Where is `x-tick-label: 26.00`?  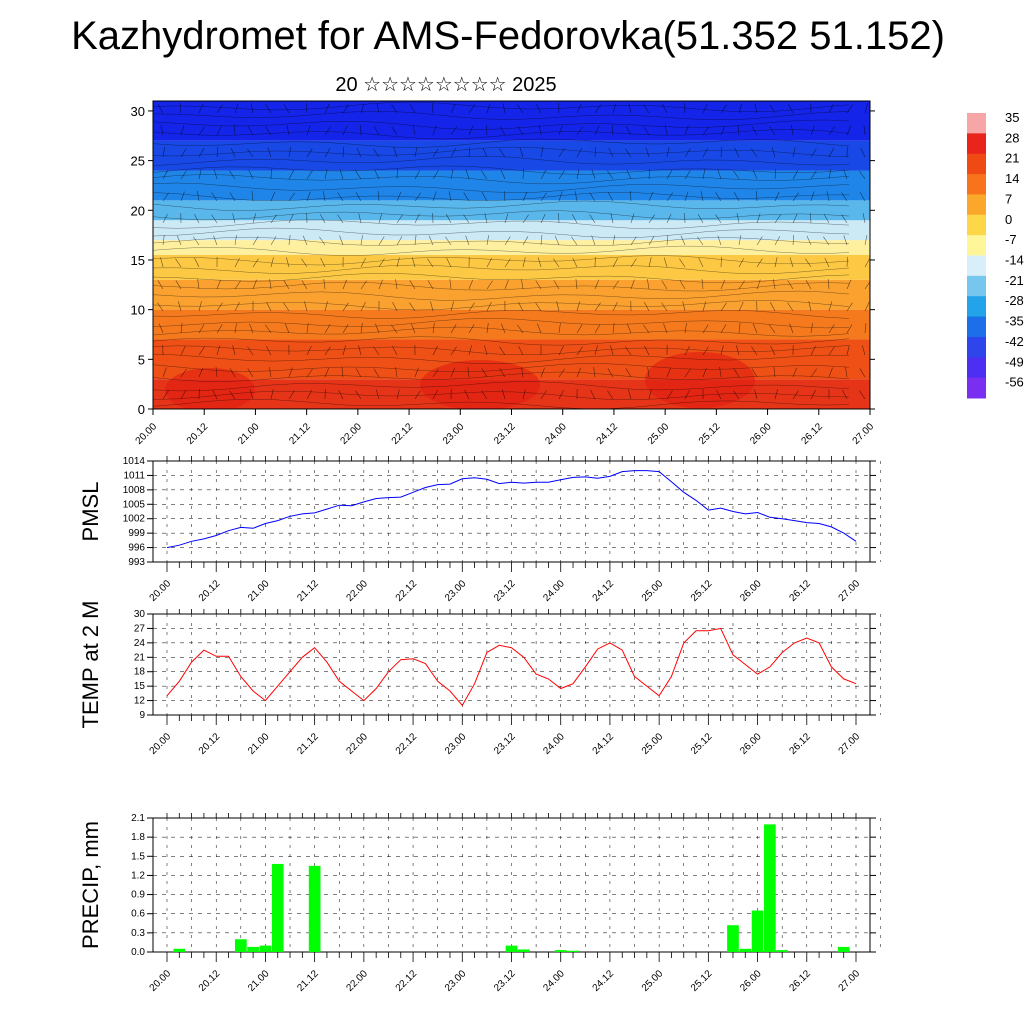
x-tick-label: 26.00 is located at coordinates (761, 434).